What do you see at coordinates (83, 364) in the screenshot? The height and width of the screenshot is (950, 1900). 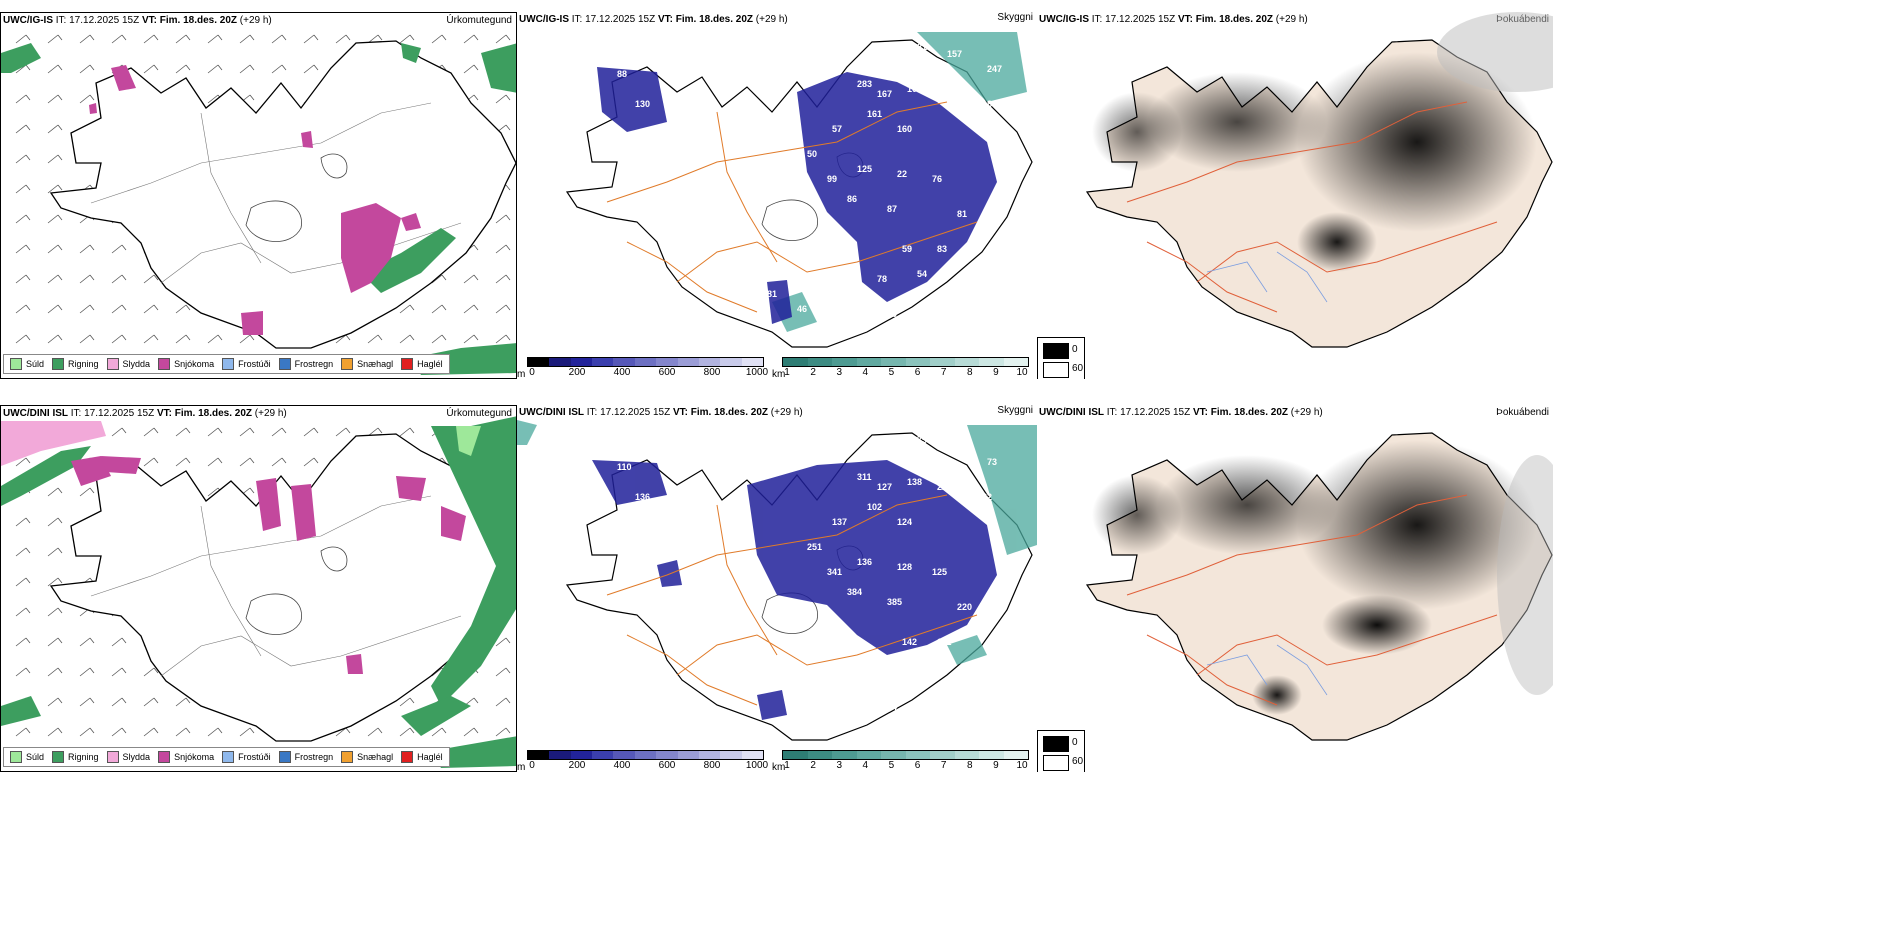 I see `legend-label: Rigning` at bounding box center [83, 364].